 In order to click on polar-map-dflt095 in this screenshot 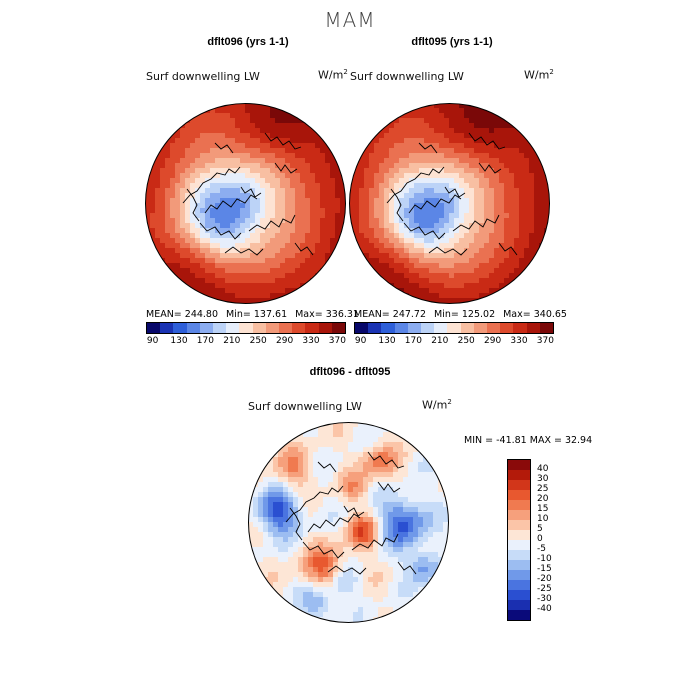, I will do `click(449, 203)`.